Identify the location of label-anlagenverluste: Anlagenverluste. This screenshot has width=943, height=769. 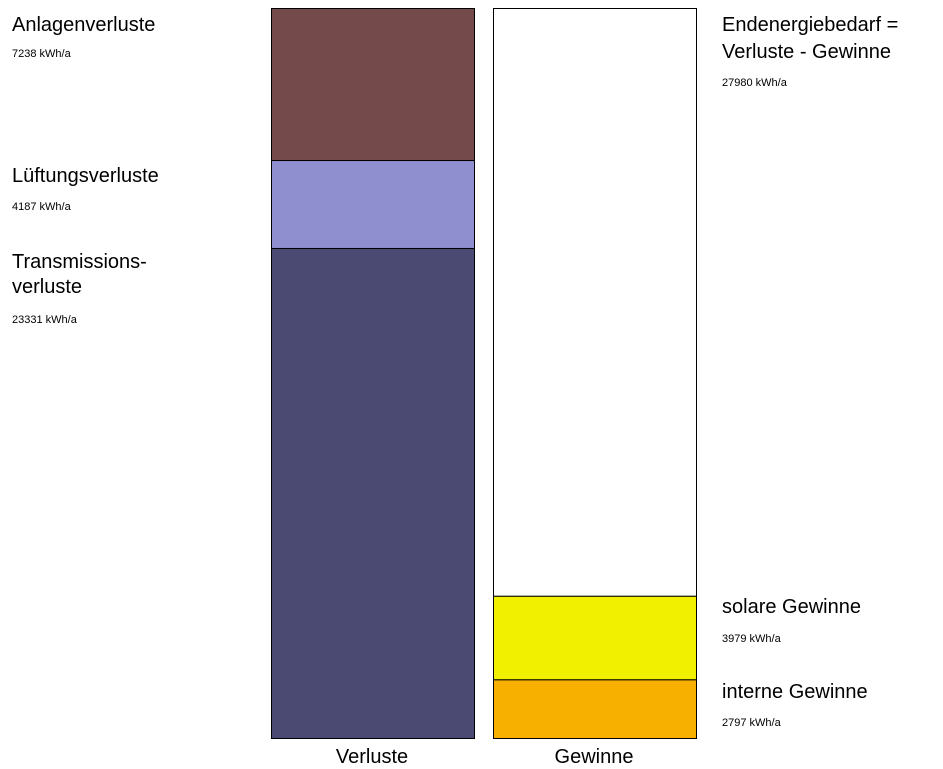
(83, 25).